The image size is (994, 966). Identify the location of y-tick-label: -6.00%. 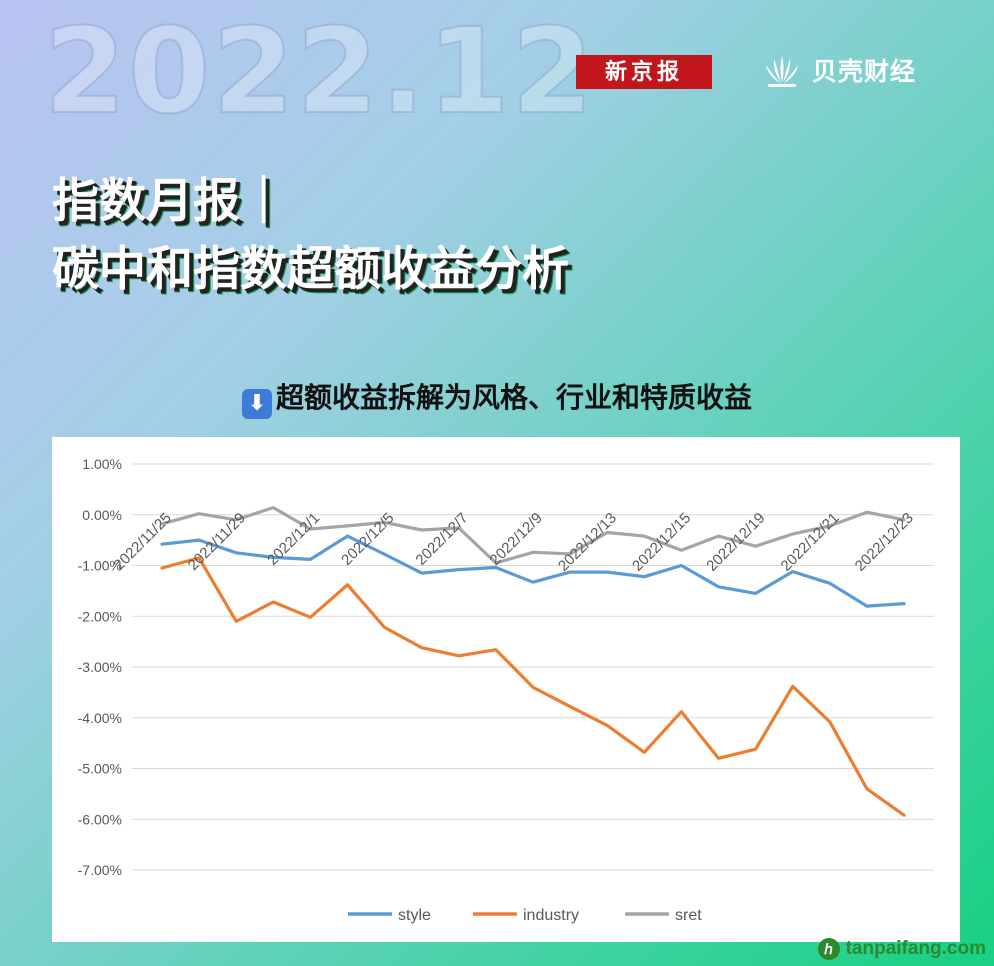
(100, 819).